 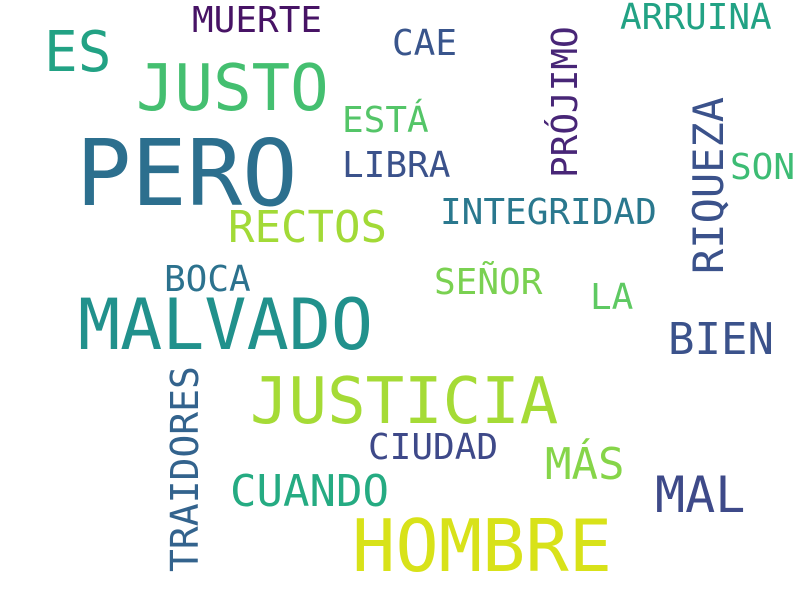 What do you see at coordinates (700, 495) in the screenshot?
I see `word-mal: MAL` at bounding box center [700, 495].